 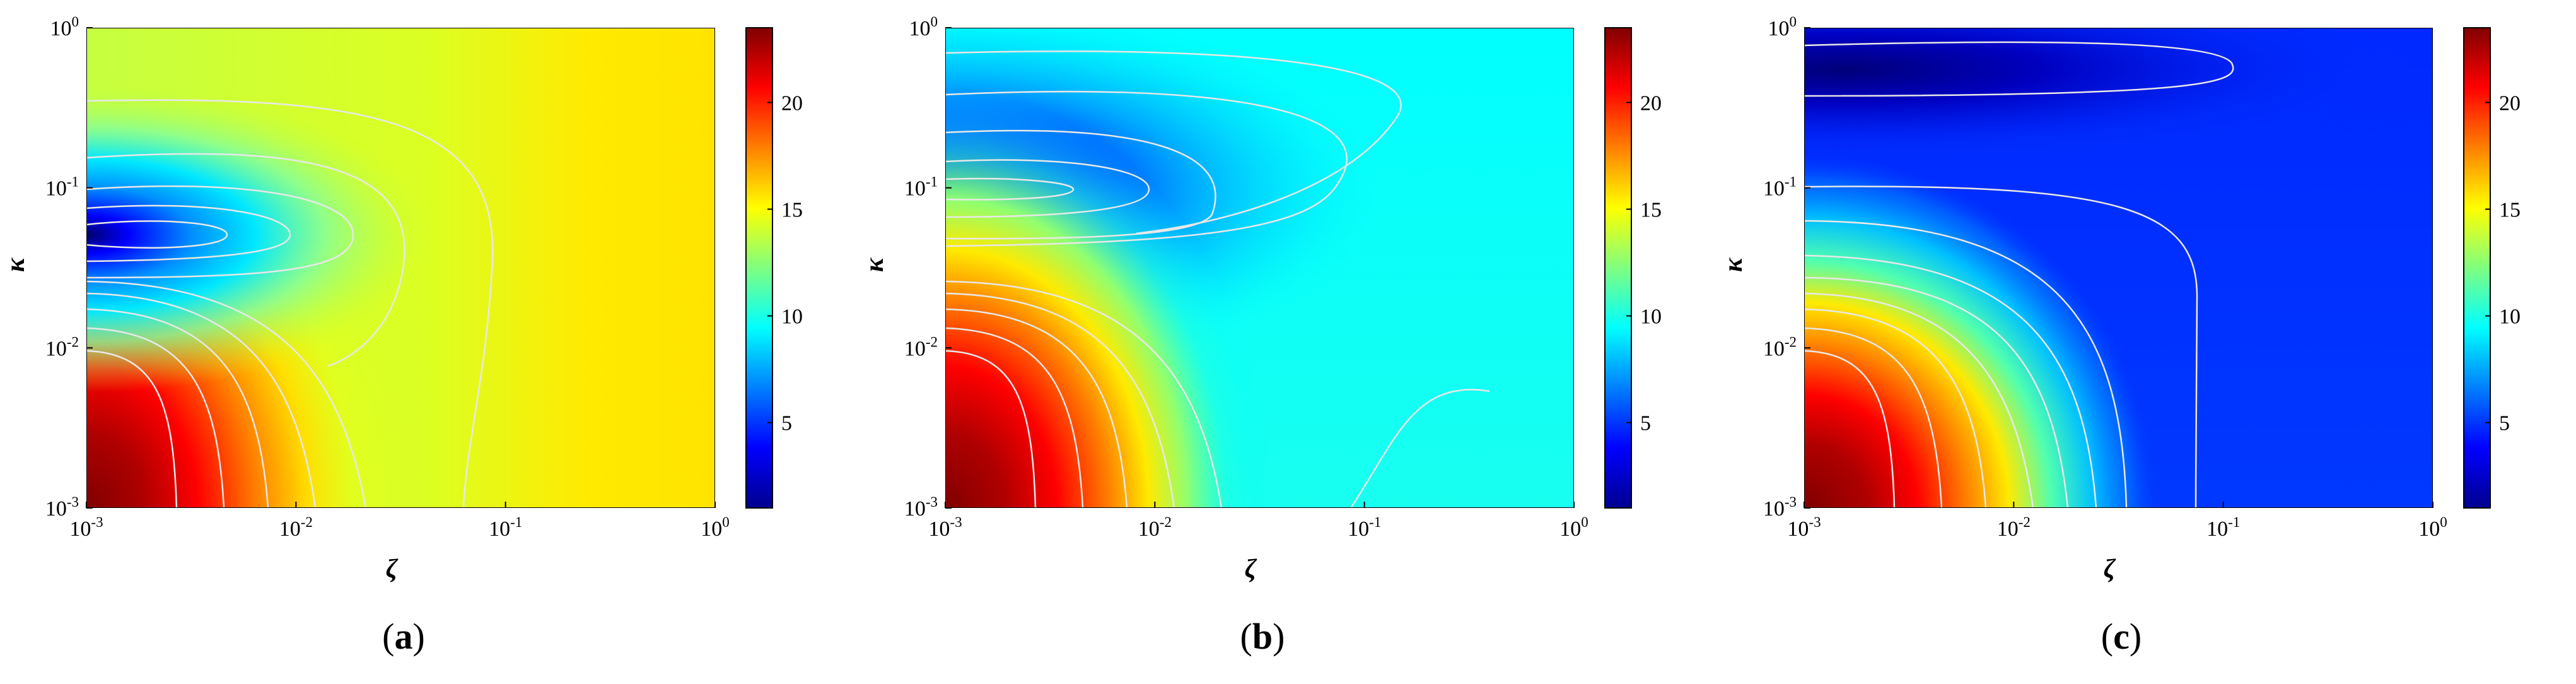 What do you see at coordinates (928, 267) in the screenshot?
I see `y-ticks-b: 10⁻³ 10⁻² 10⁻¹ 10⁰` at bounding box center [928, 267].